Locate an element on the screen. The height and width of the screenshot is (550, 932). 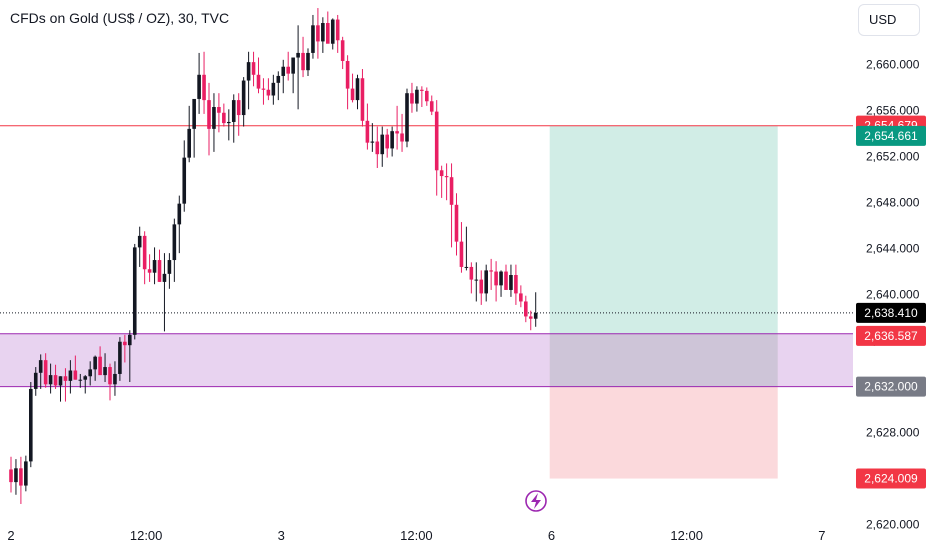
zone-top-badge: 2,636.587 is located at coordinates (891, 335).